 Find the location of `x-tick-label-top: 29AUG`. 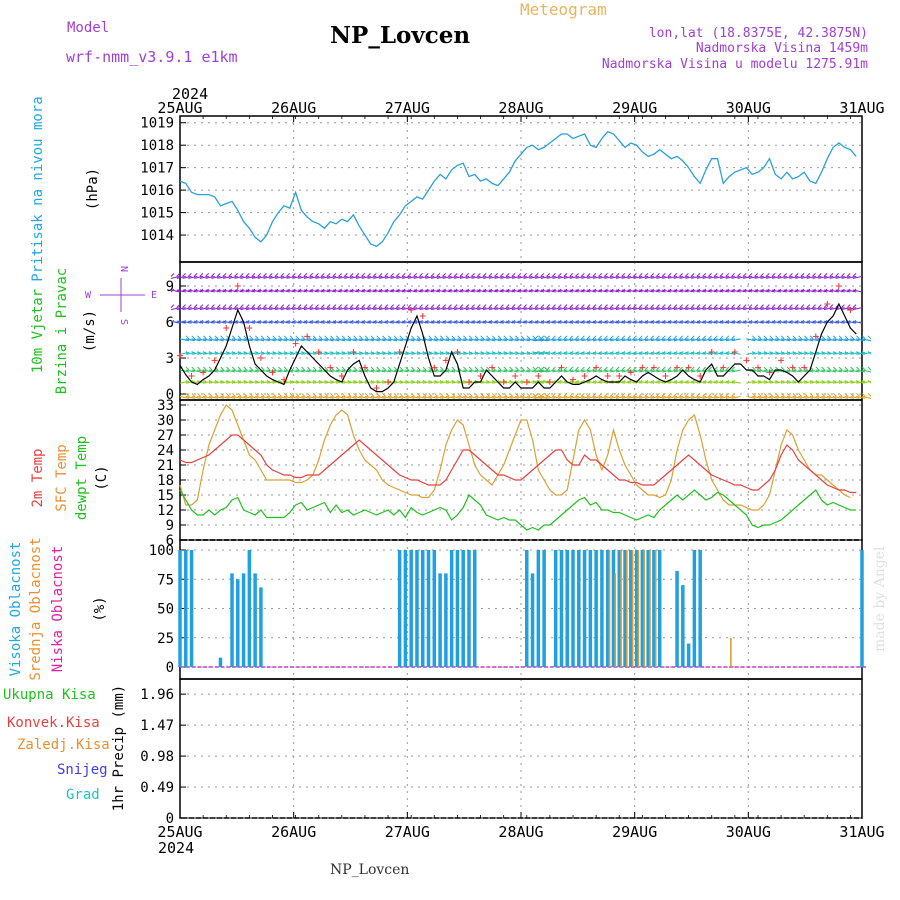

x-tick-label-top: 29AUG is located at coordinates (634, 108).